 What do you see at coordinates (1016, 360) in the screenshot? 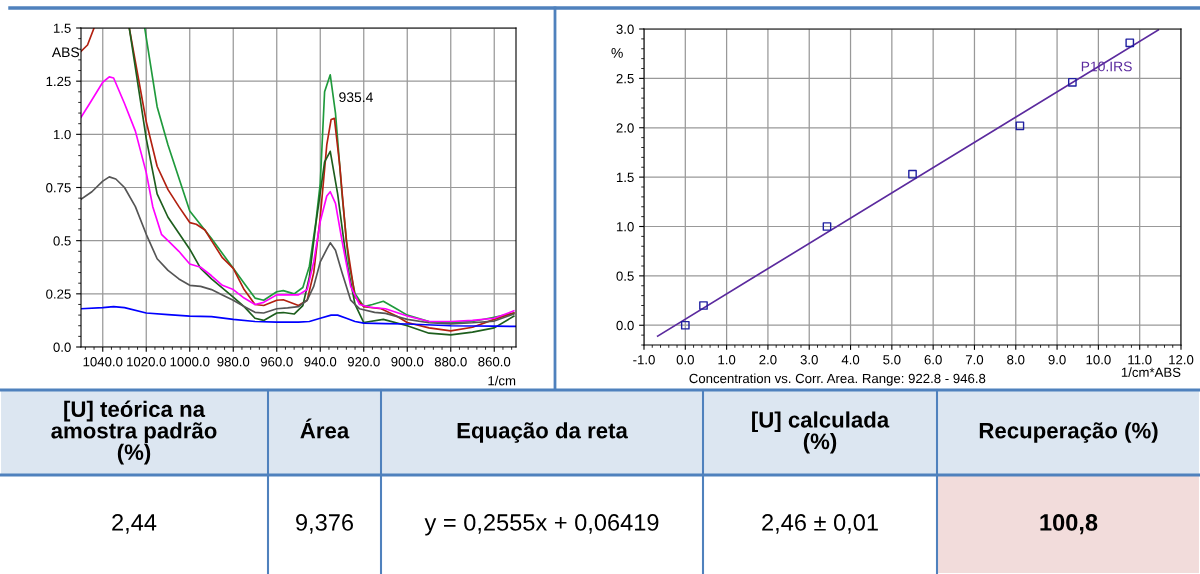
I see `x-tick-label: 8.0` at bounding box center [1016, 360].